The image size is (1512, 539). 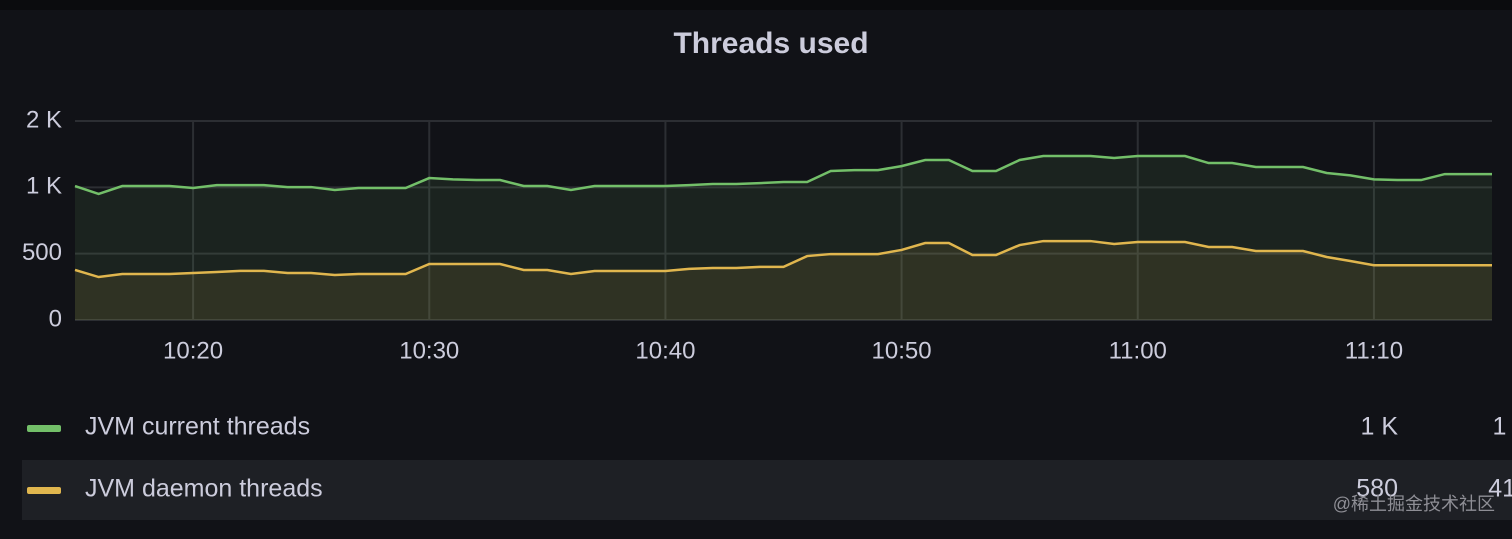 I want to click on legend-stat: 413, so click(x=1500, y=489).